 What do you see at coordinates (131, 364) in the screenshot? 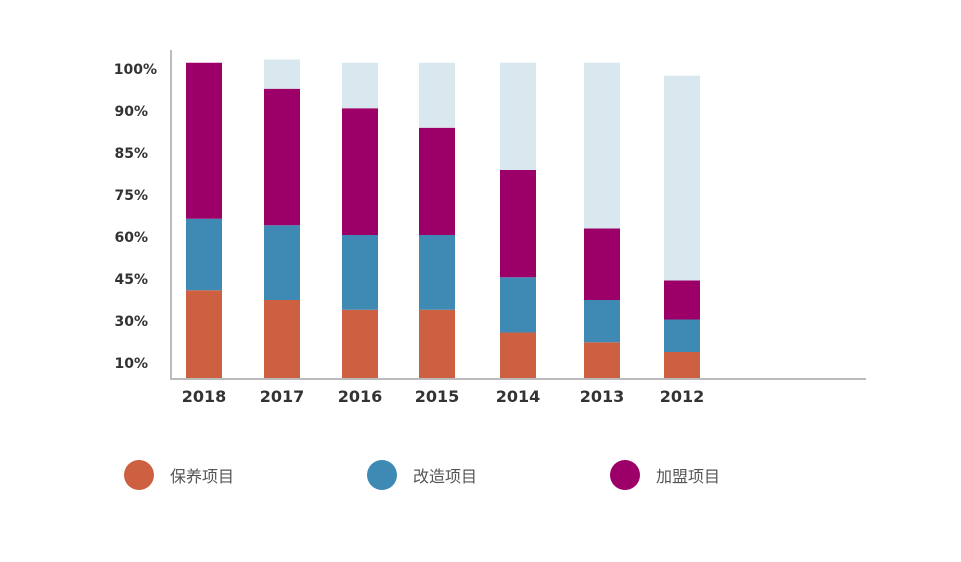
I see `y-tick-label: 10%` at bounding box center [131, 364].